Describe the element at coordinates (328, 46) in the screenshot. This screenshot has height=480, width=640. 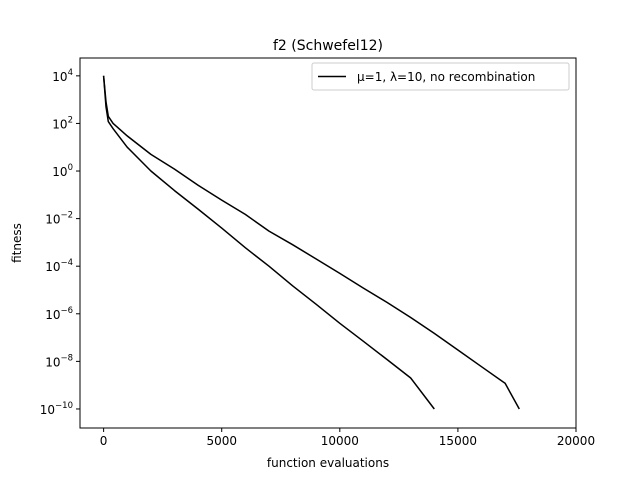
I see `chart-title: f2 (Schwefel12)` at that location.